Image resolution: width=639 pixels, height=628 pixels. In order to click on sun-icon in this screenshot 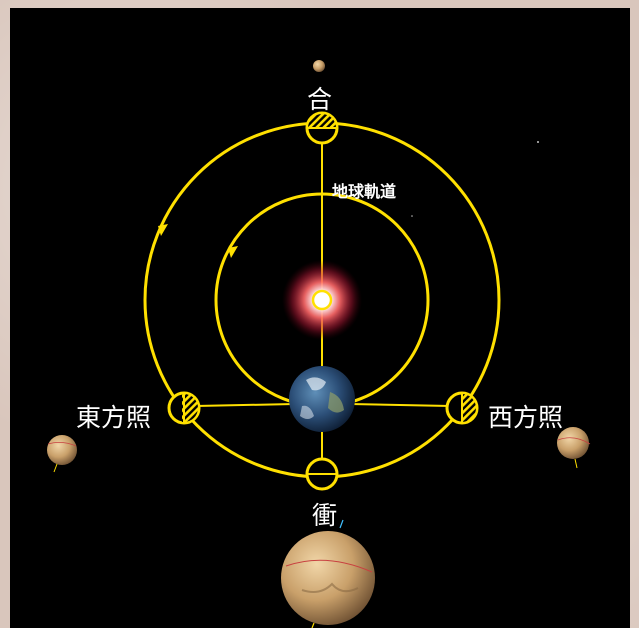, I will do `click(322, 300)`.